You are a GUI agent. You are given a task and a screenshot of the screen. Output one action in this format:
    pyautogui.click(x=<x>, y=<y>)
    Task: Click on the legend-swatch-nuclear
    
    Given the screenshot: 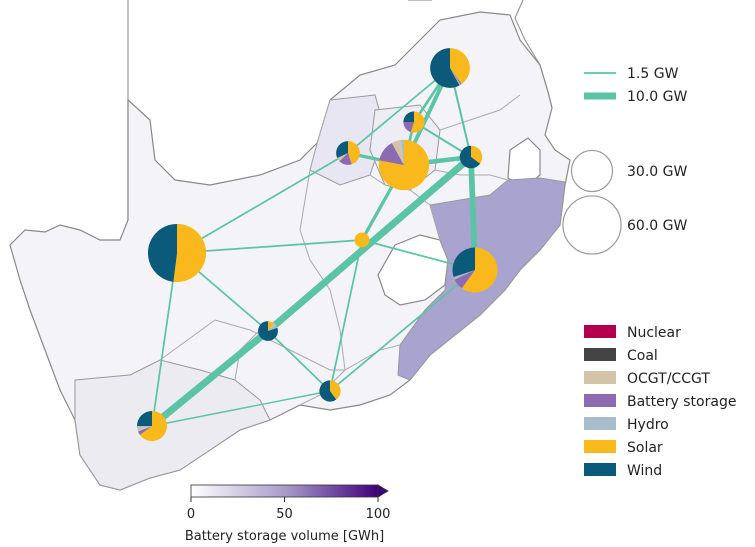 What is the action you would take?
    pyautogui.click(x=600, y=331)
    